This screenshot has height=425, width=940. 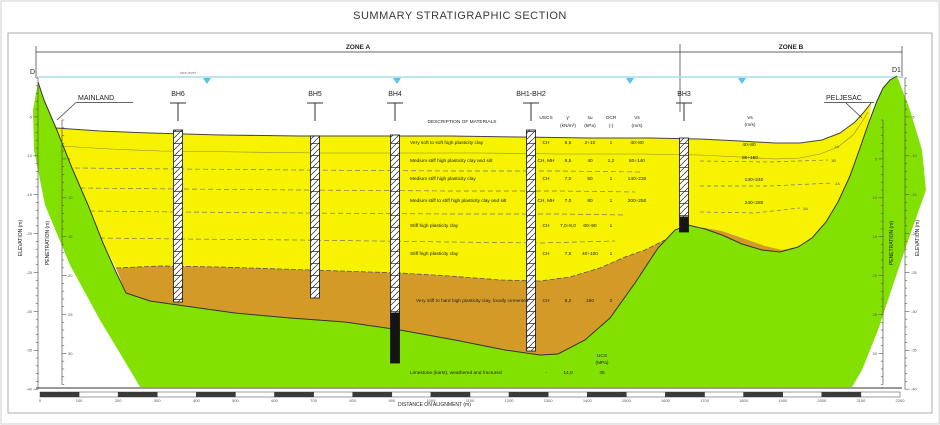 I want to click on row-uscs: CH, MH, so click(x=546, y=161).